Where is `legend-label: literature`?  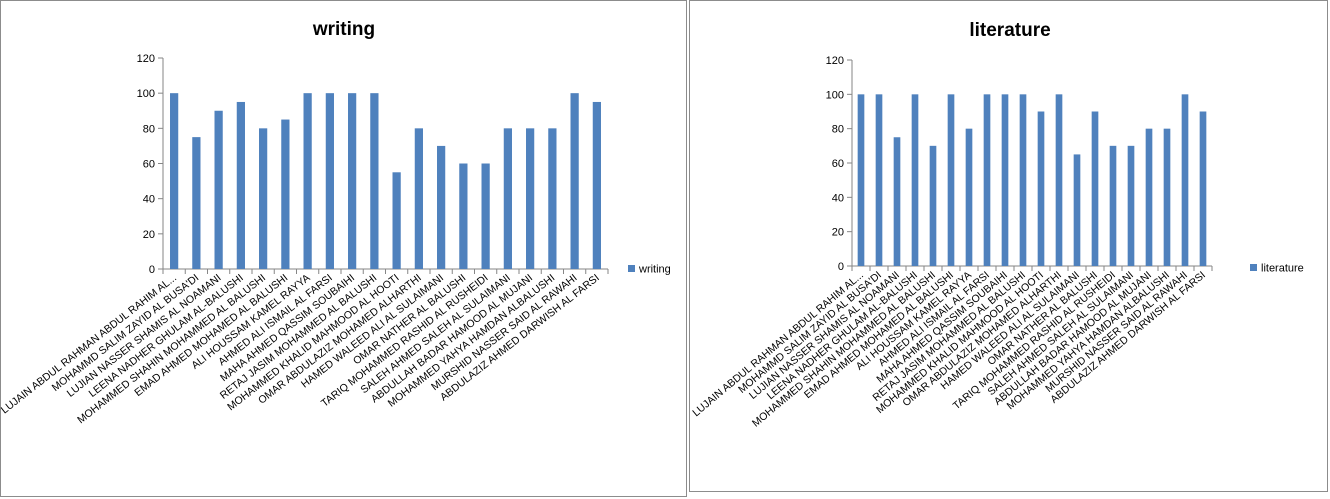 legend-label: literature is located at coordinates (1282, 269).